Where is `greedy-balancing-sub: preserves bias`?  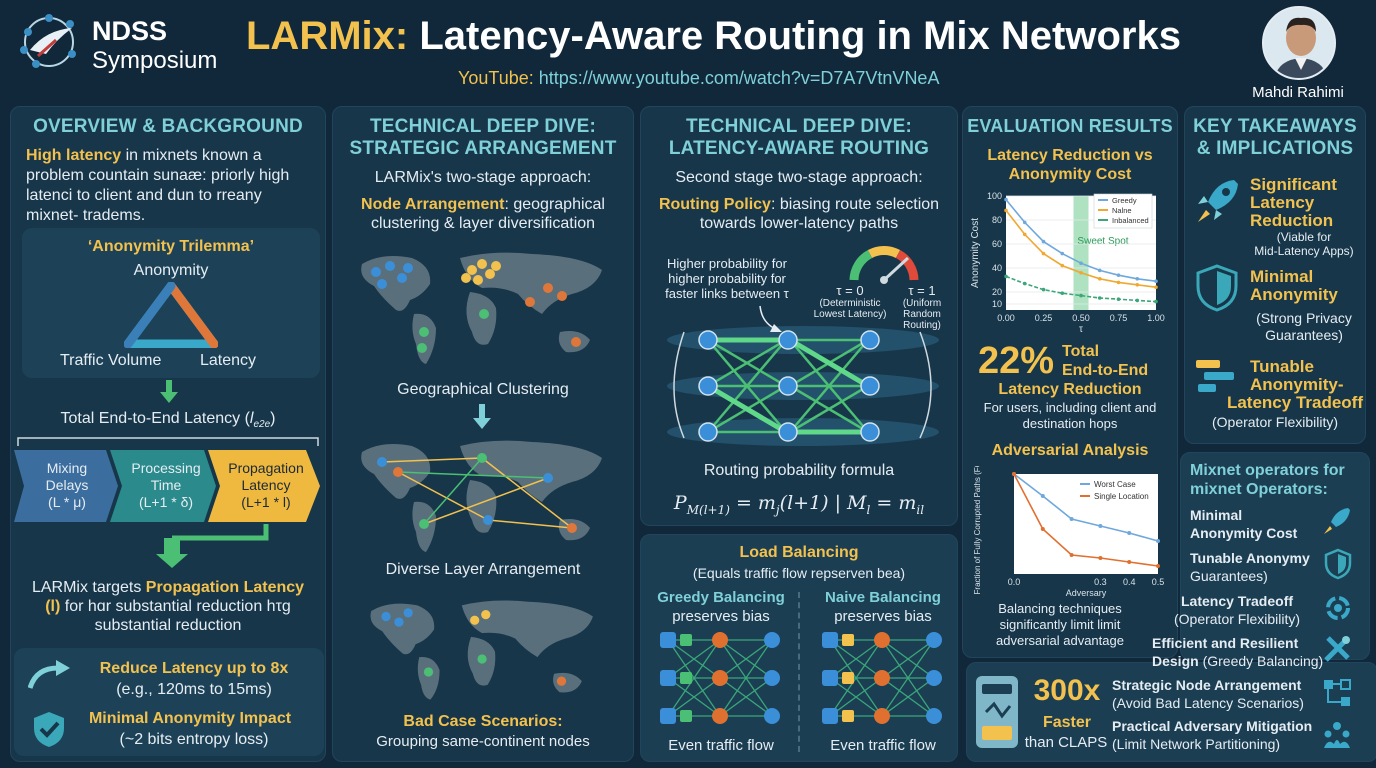
greedy-balancing-sub: preserves bias is located at coordinates (721, 616).